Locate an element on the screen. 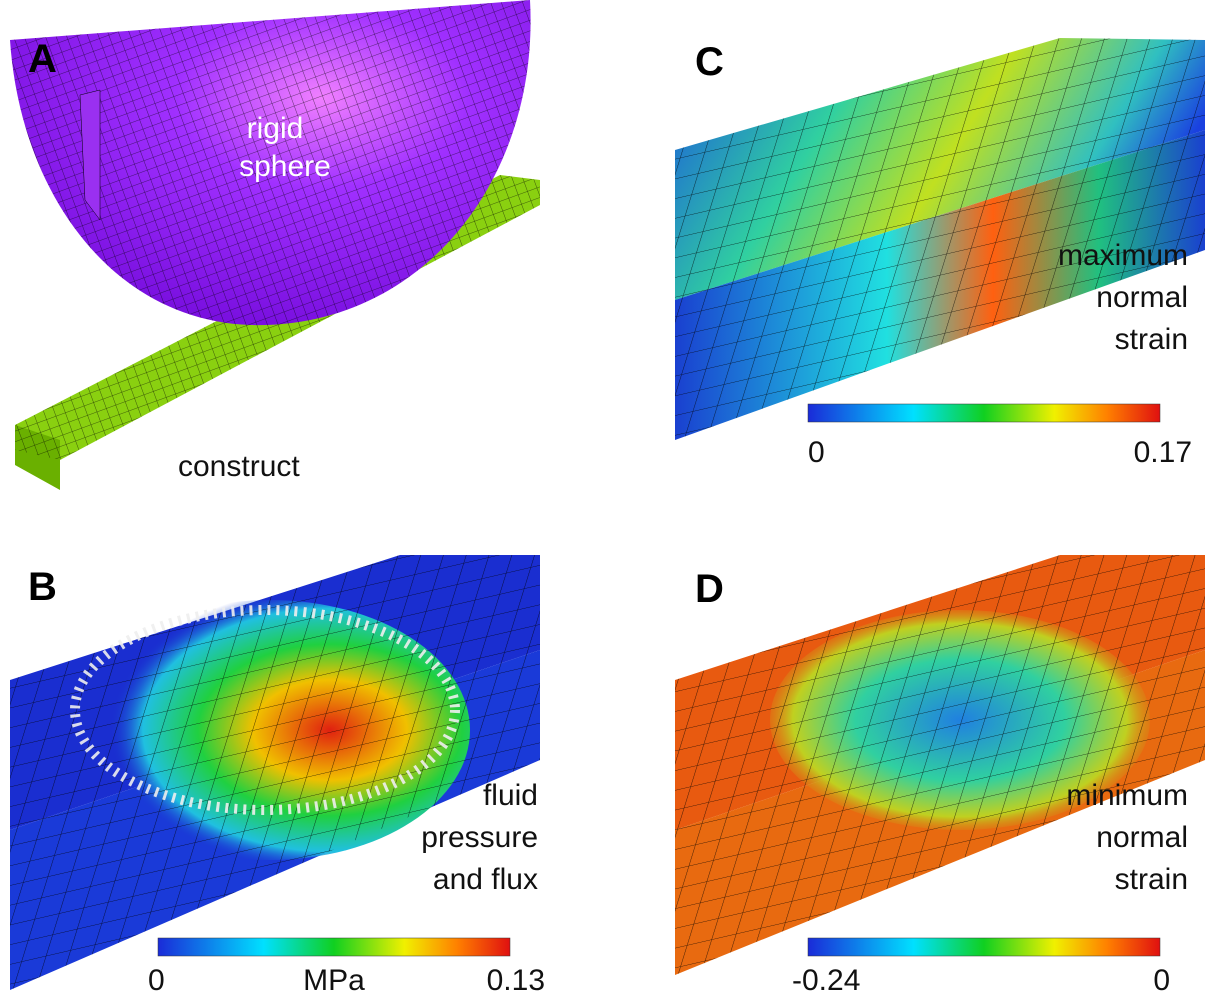 This screenshot has height=998, width=1208. sphere-rim is located at coordinates (90, 155).